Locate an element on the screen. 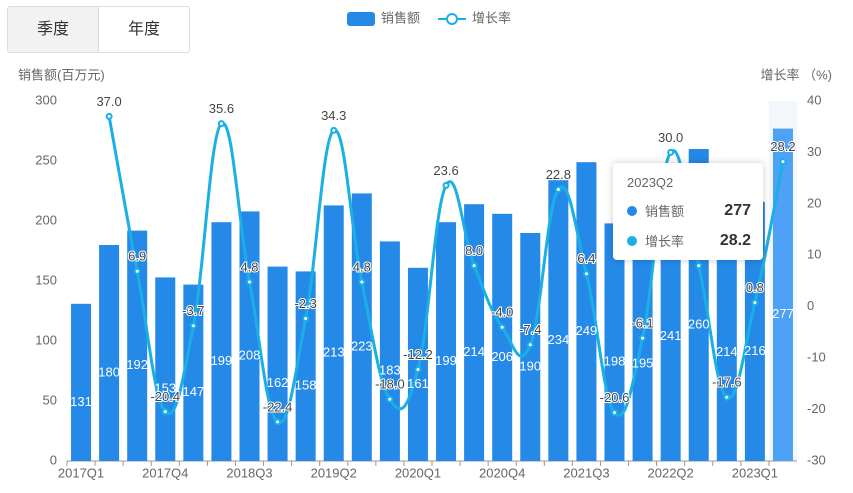 This screenshot has width=853, height=493. tooltip: 2023Q2 销售额 277 增长率 28.2 is located at coordinates (688, 211).